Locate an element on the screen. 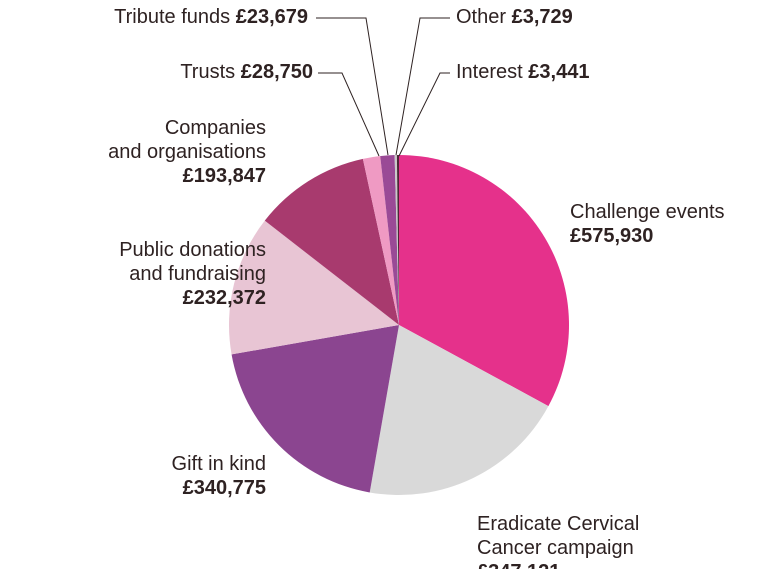 Image resolution: width=778 pixels, height=569 pixels. slice-label: Public donations and fundraising £232,372 is located at coordinates (192, 274).